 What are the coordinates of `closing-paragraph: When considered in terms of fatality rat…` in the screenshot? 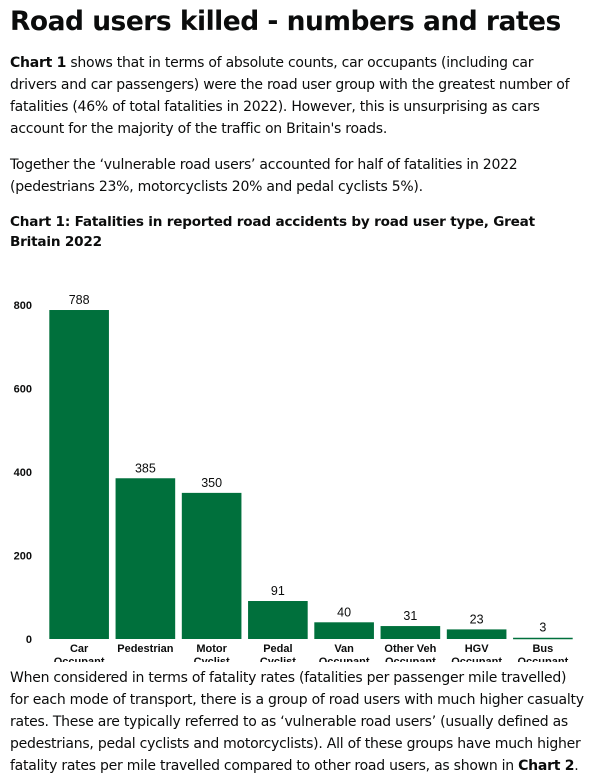 It's located at (297, 722).